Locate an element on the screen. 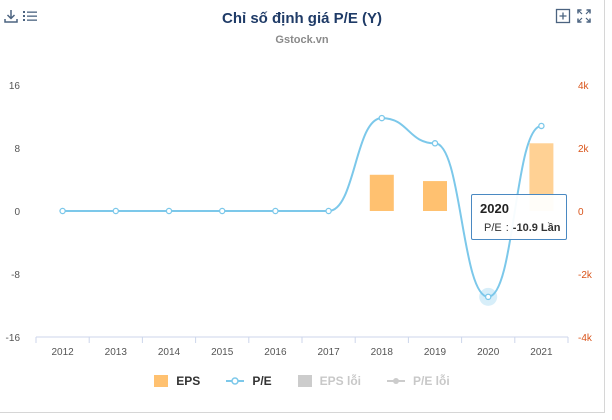 The height and width of the screenshot is (420, 612). legend-pe-swatch is located at coordinates (235, 381).